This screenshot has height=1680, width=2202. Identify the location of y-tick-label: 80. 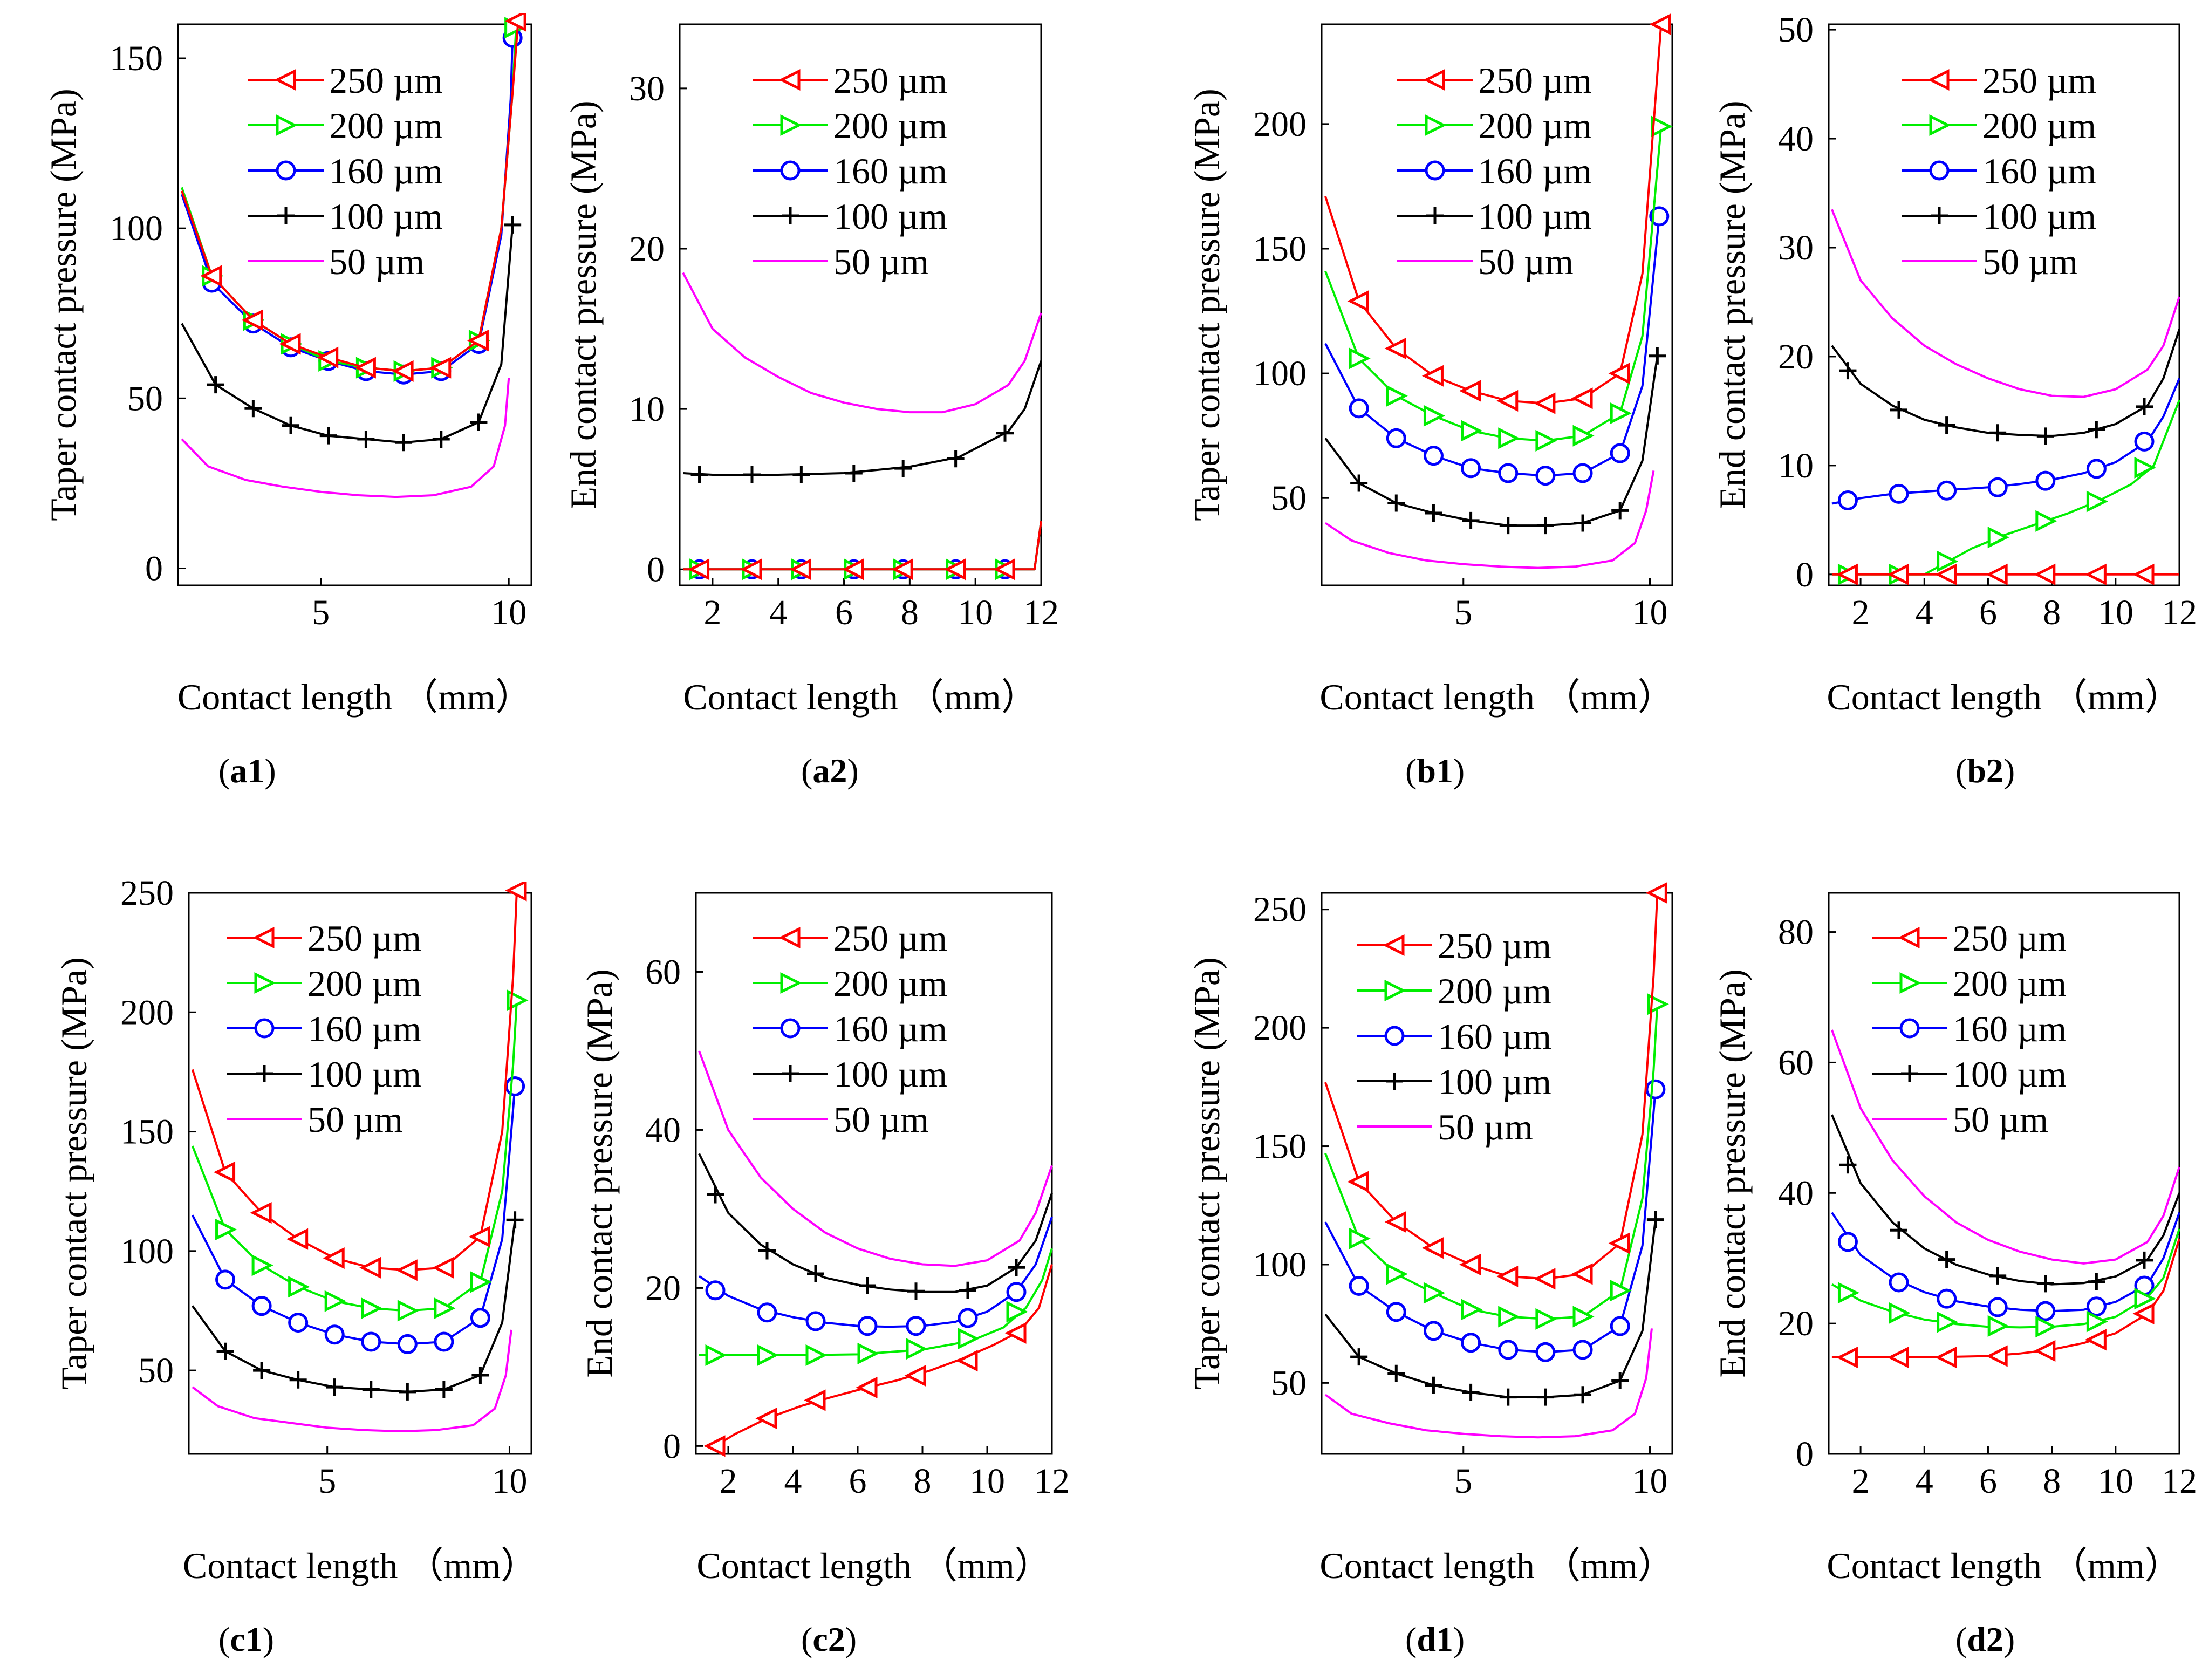
(1796, 932).